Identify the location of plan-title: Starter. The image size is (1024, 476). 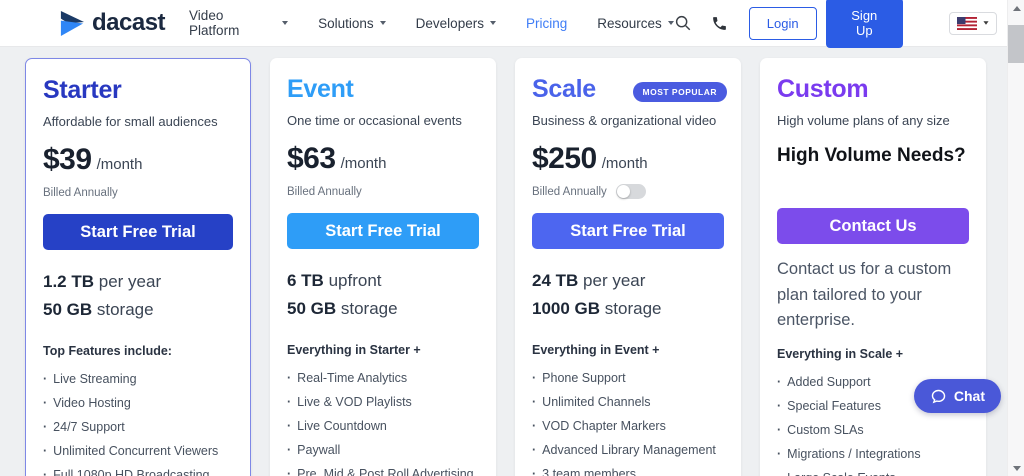
(82, 90).